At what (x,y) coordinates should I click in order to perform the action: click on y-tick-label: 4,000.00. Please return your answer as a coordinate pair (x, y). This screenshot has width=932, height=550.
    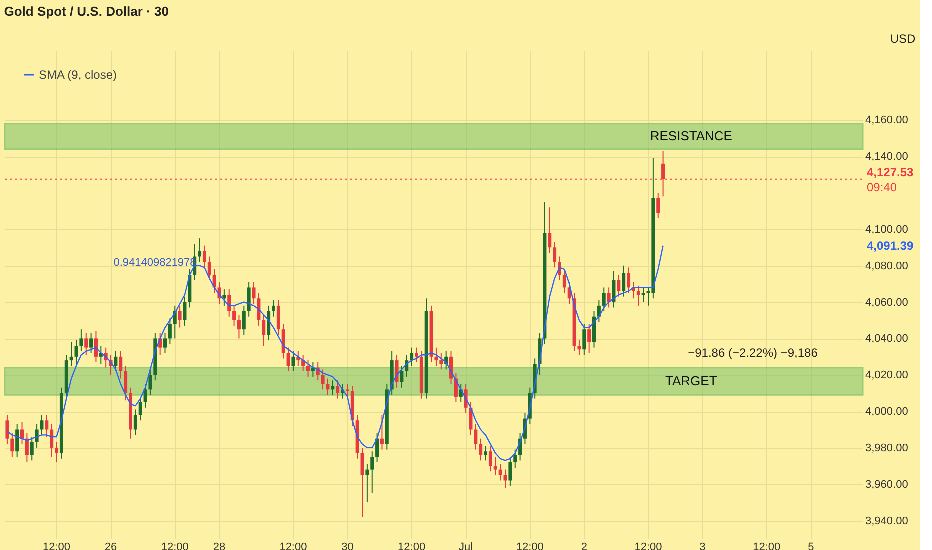
    Looking at the image, I should click on (887, 412).